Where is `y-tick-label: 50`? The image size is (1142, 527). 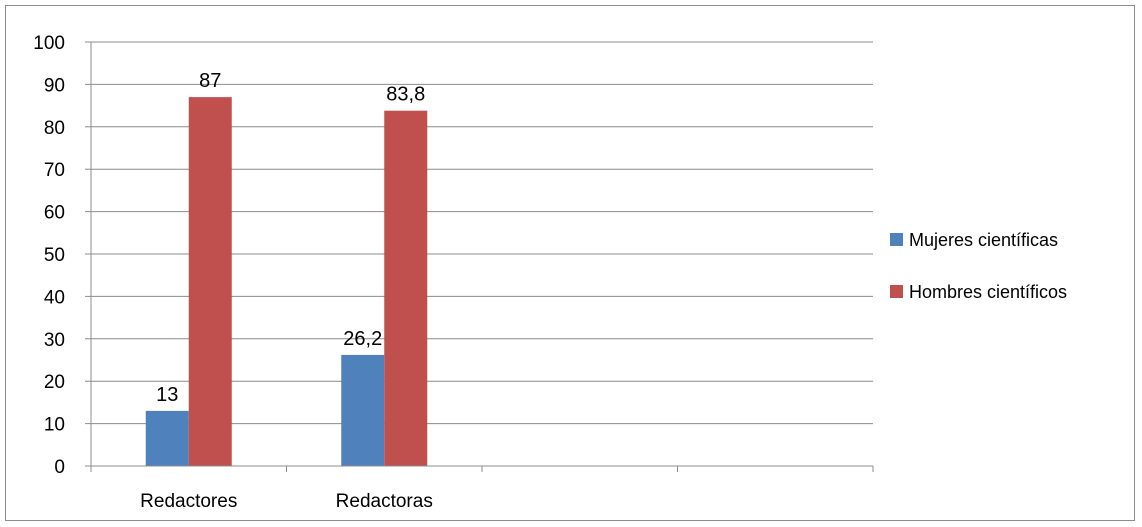 y-tick-label: 50 is located at coordinates (54, 255).